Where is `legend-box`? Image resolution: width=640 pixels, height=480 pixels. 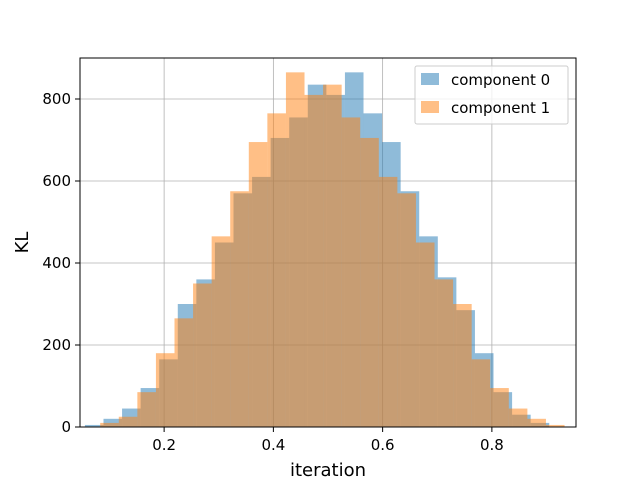 legend-box is located at coordinates (491, 95).